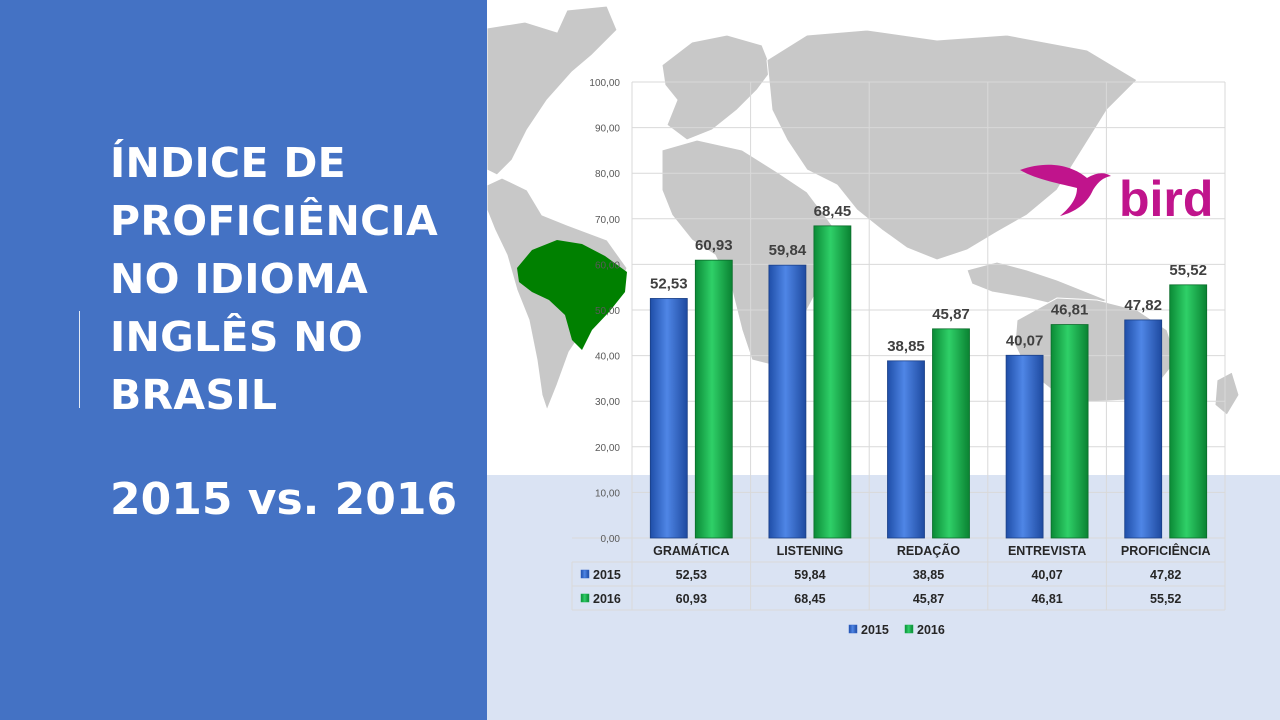 The height and width of the screenshot is (720, 1280). I want to click on bar-2015-redação, so click(906, 449).